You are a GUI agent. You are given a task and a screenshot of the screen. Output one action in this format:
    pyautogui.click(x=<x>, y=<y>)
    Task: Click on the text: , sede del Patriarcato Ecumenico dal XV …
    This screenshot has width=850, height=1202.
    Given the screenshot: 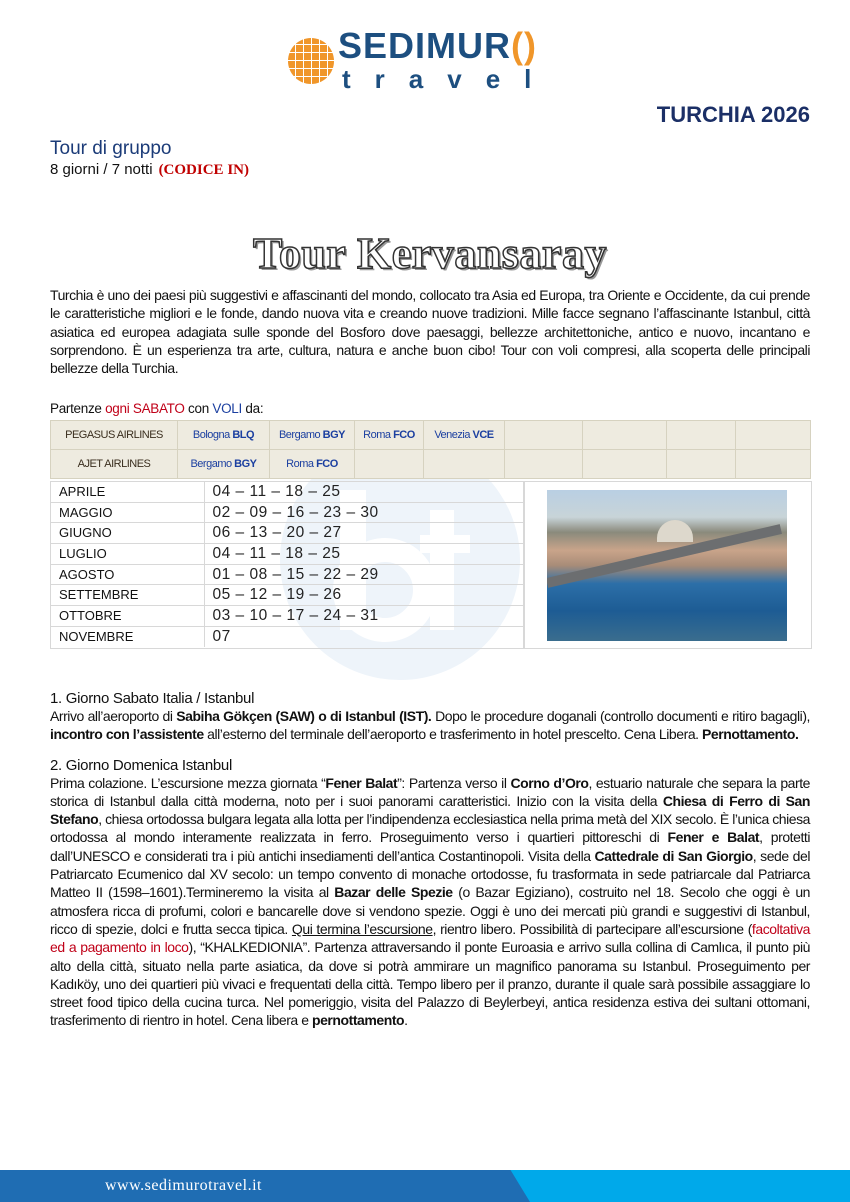 What is the action you would take?
    pyautogui.click(x=430, y=874)
    